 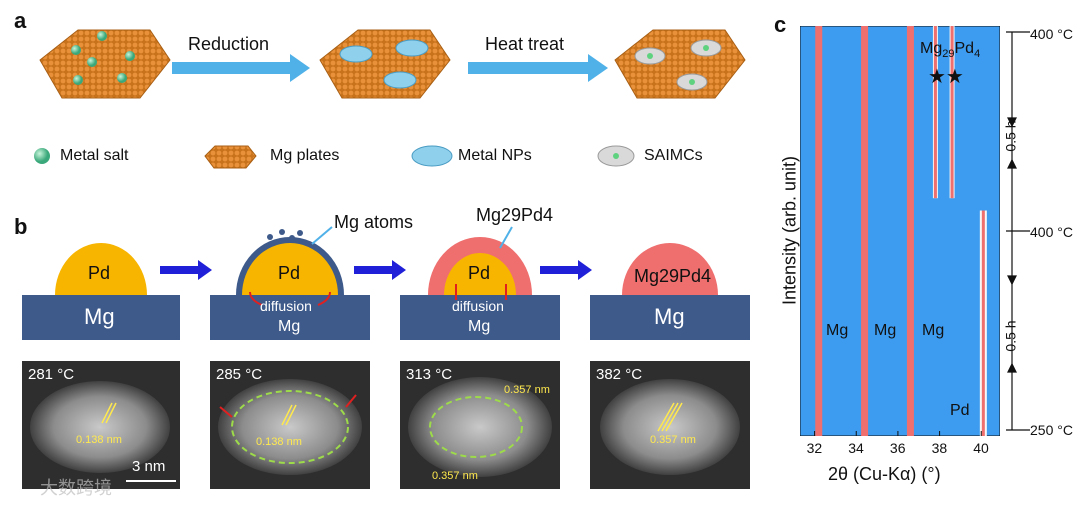 I want to click on tem-spacing-3-bottom: 0.357 nm, so click(x=455, y=476).